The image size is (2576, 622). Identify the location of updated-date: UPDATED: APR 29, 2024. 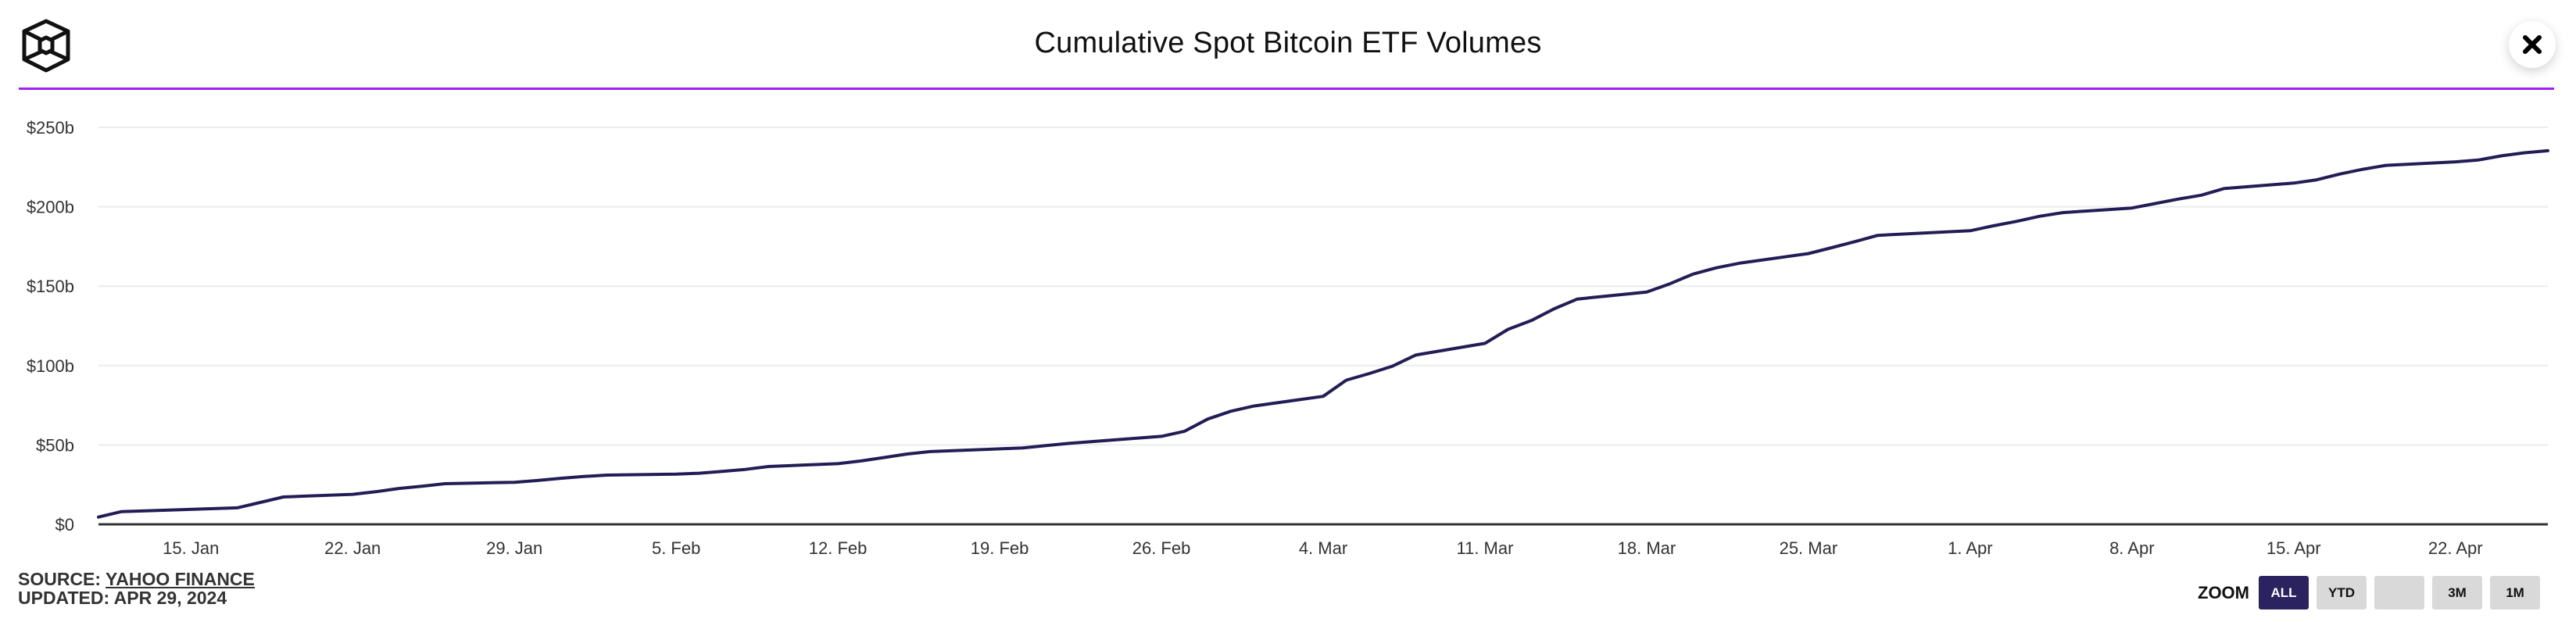
(122, 598).